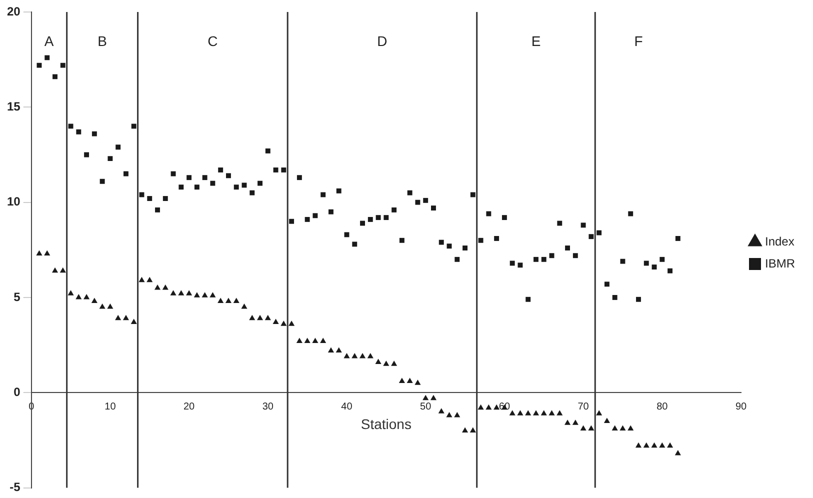 This screenshot has width=813, height=498. What do you see at coordinates (662, 406) in the screenshot?
I see `x-tick-label: 80` at bounding box center [662, 406].